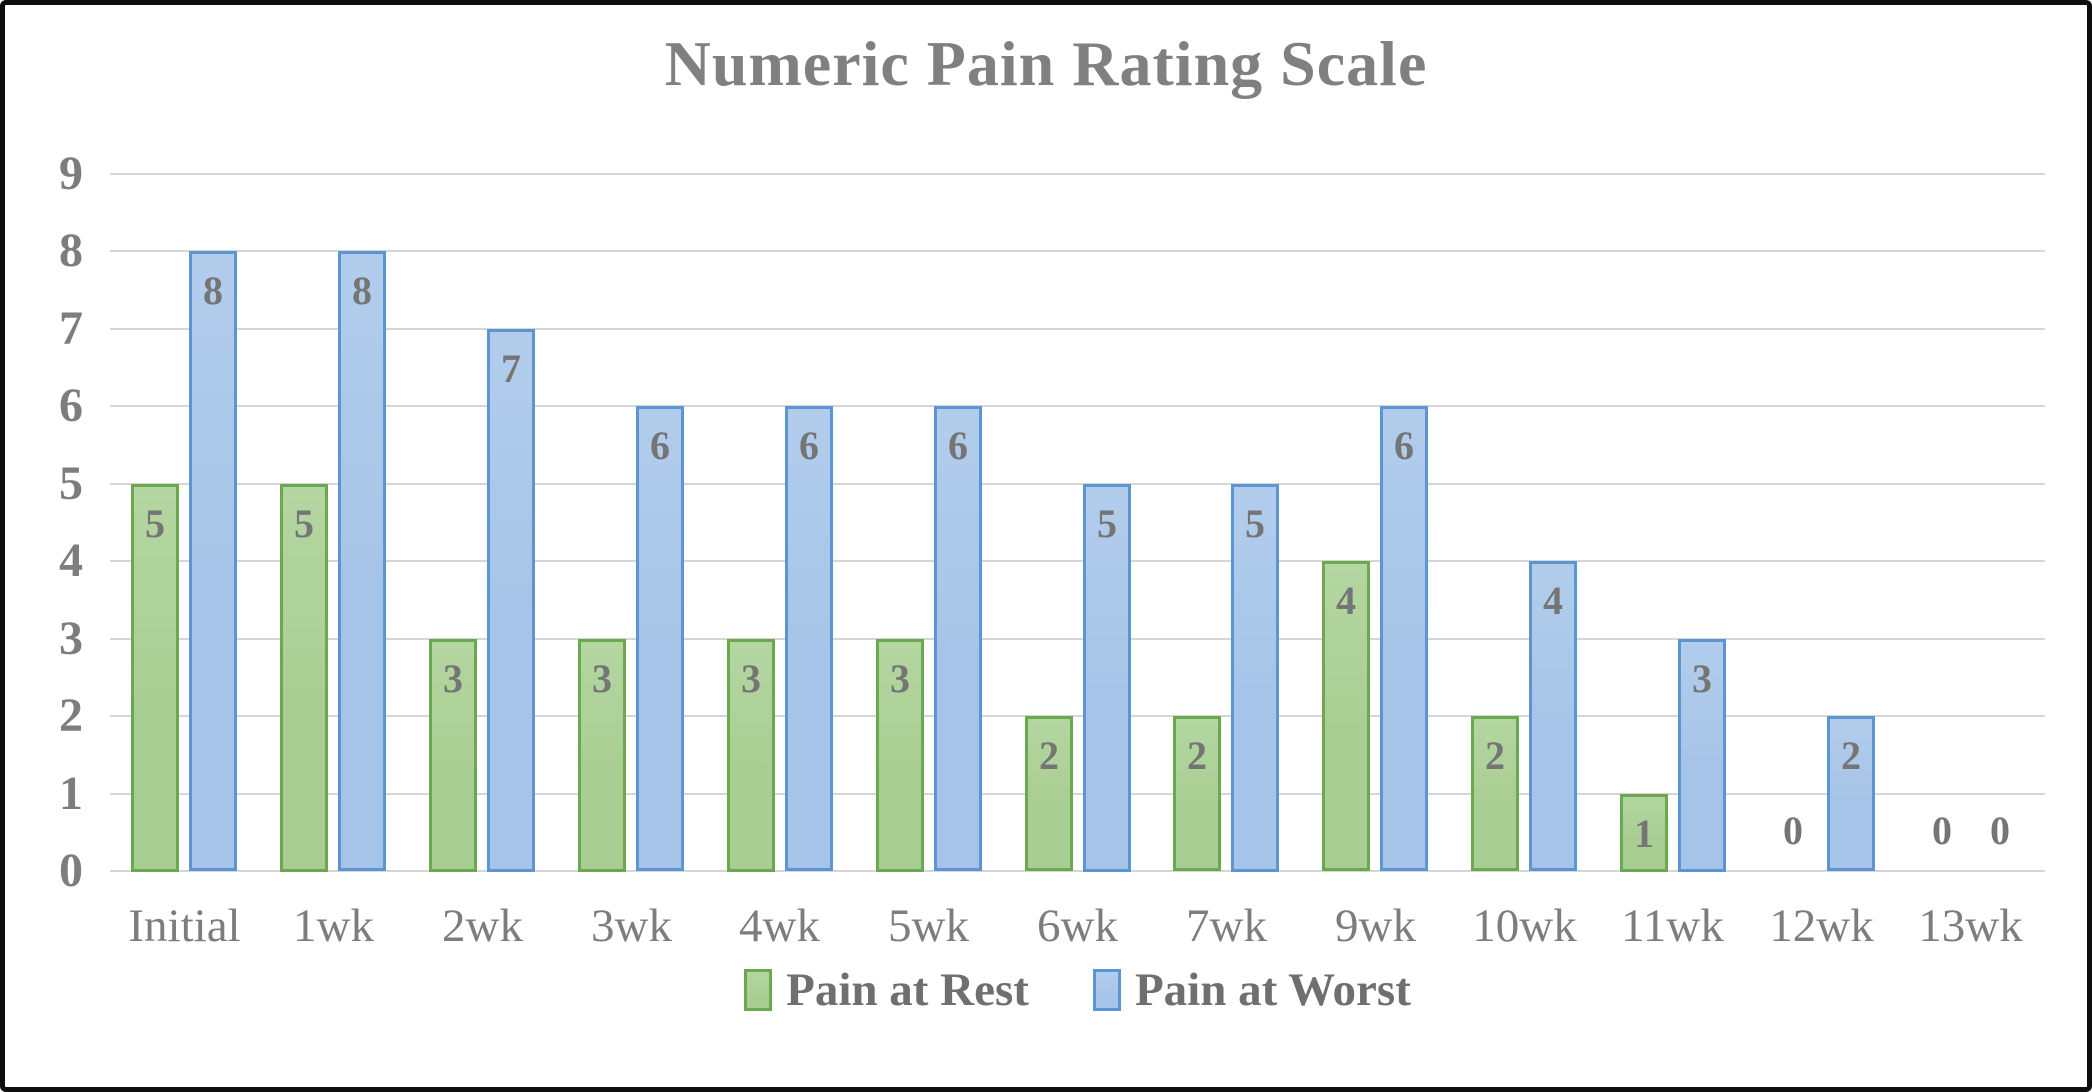 This screenshot has width=2092, height=1092. I want to click on legend-item-pain-at-rest: Pain at Rest, so click(886, 990).